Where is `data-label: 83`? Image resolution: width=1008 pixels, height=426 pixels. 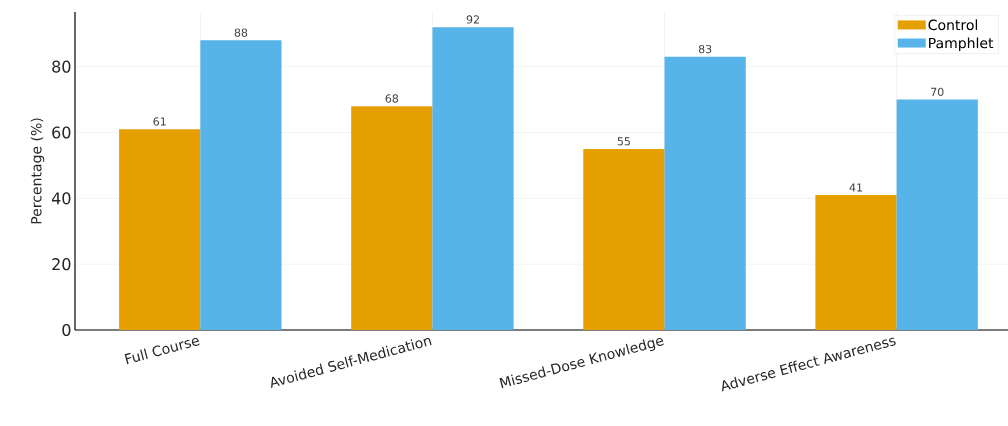 data-label: 83 is located at coordinates (705, 49).